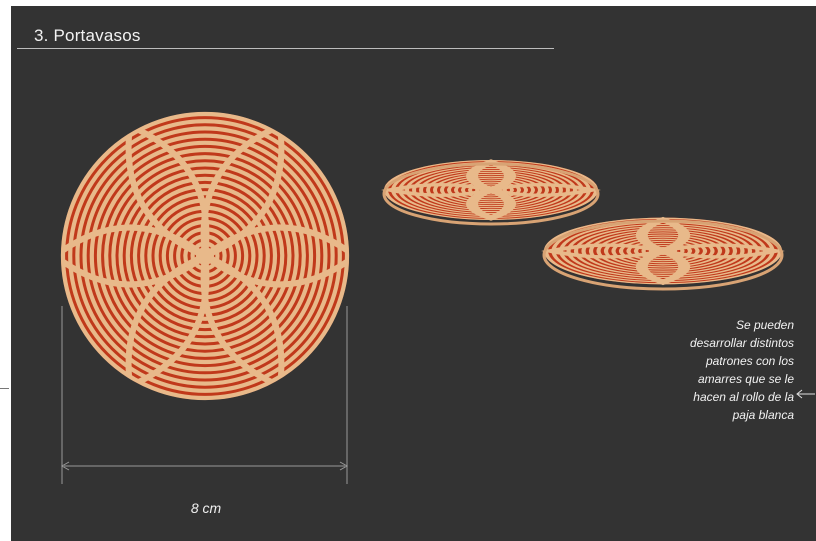  I want to click on note-line: amarres que se le, so click(745, 379).